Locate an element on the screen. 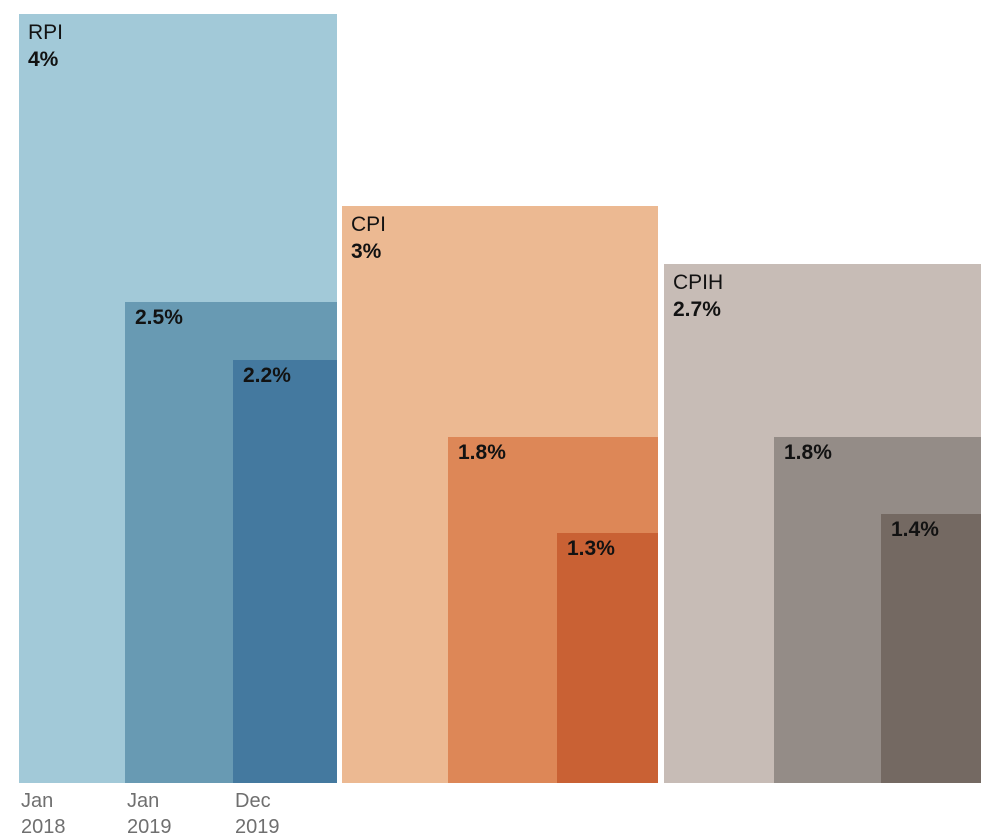 The width and height of the screenshot is (1000, 836). series-value-label: 2.7% is located at coordinates (697, 309).